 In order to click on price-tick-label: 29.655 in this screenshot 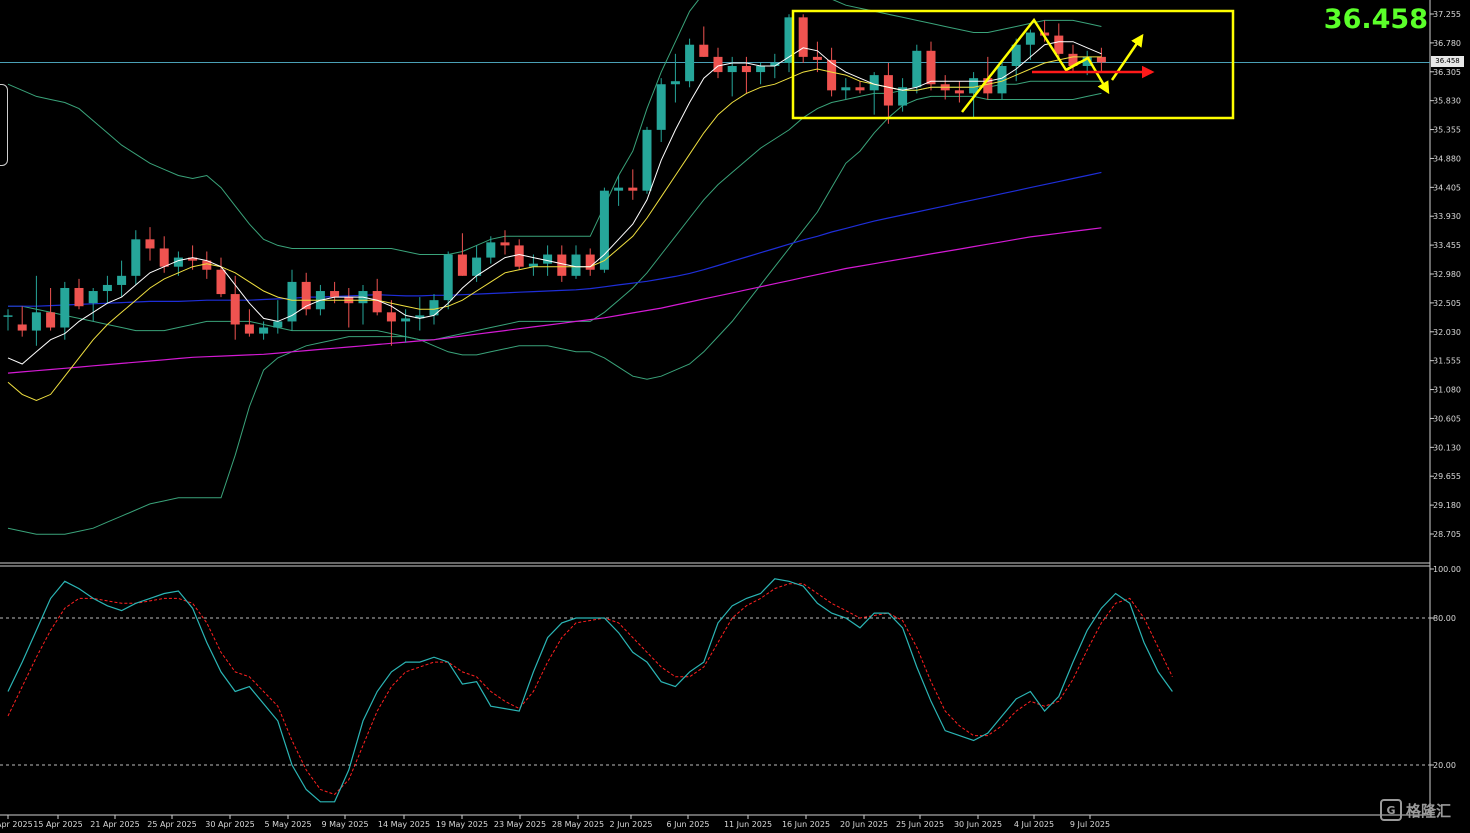, I will do `click(1447, 476)`.